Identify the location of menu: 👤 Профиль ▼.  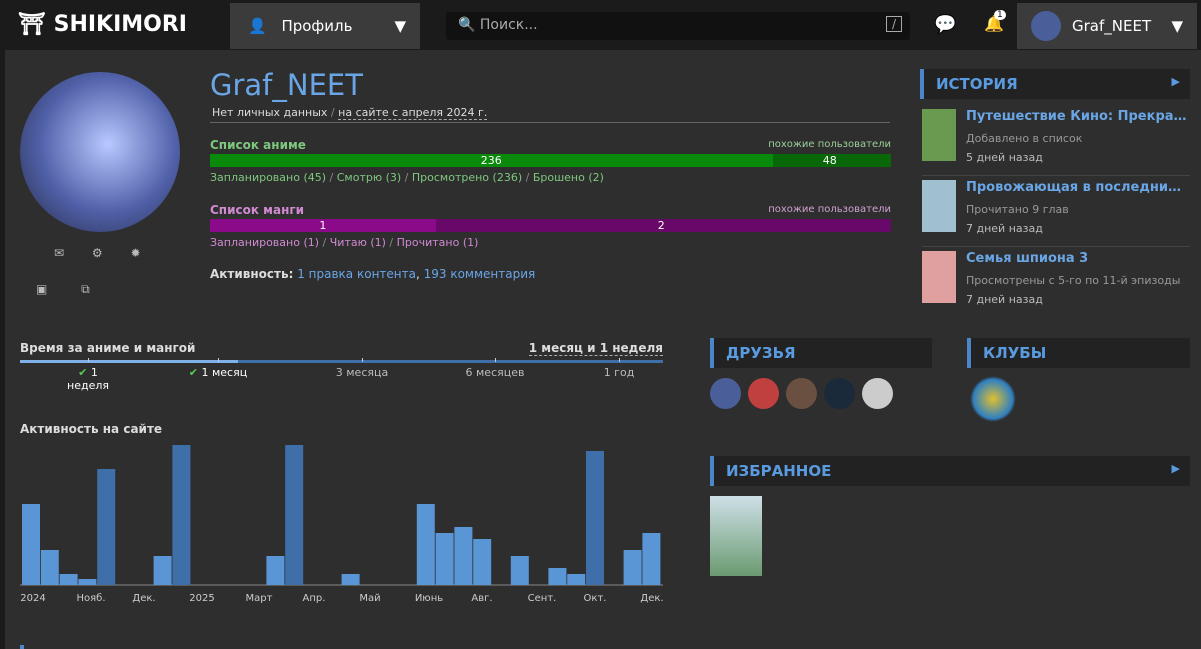
(325, 26).